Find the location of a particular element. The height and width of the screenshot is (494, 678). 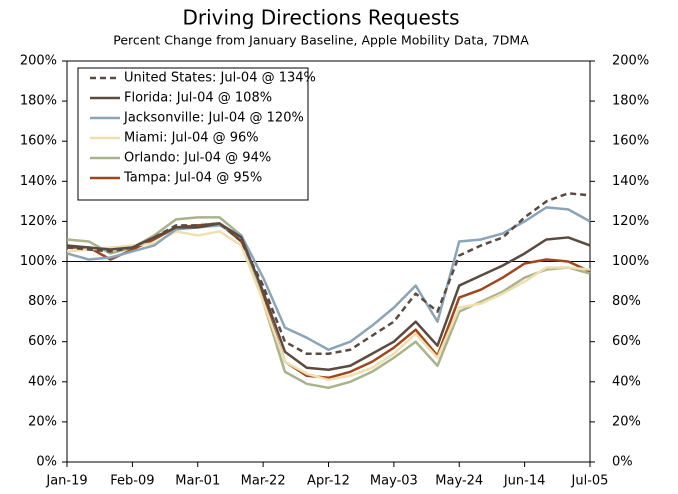

y2-tick-label: 120% is located at coordinates (630, 221).